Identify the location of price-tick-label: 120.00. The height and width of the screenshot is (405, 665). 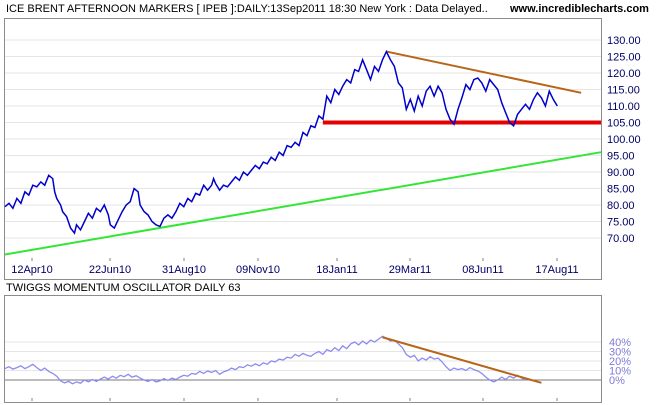
(624, 74).